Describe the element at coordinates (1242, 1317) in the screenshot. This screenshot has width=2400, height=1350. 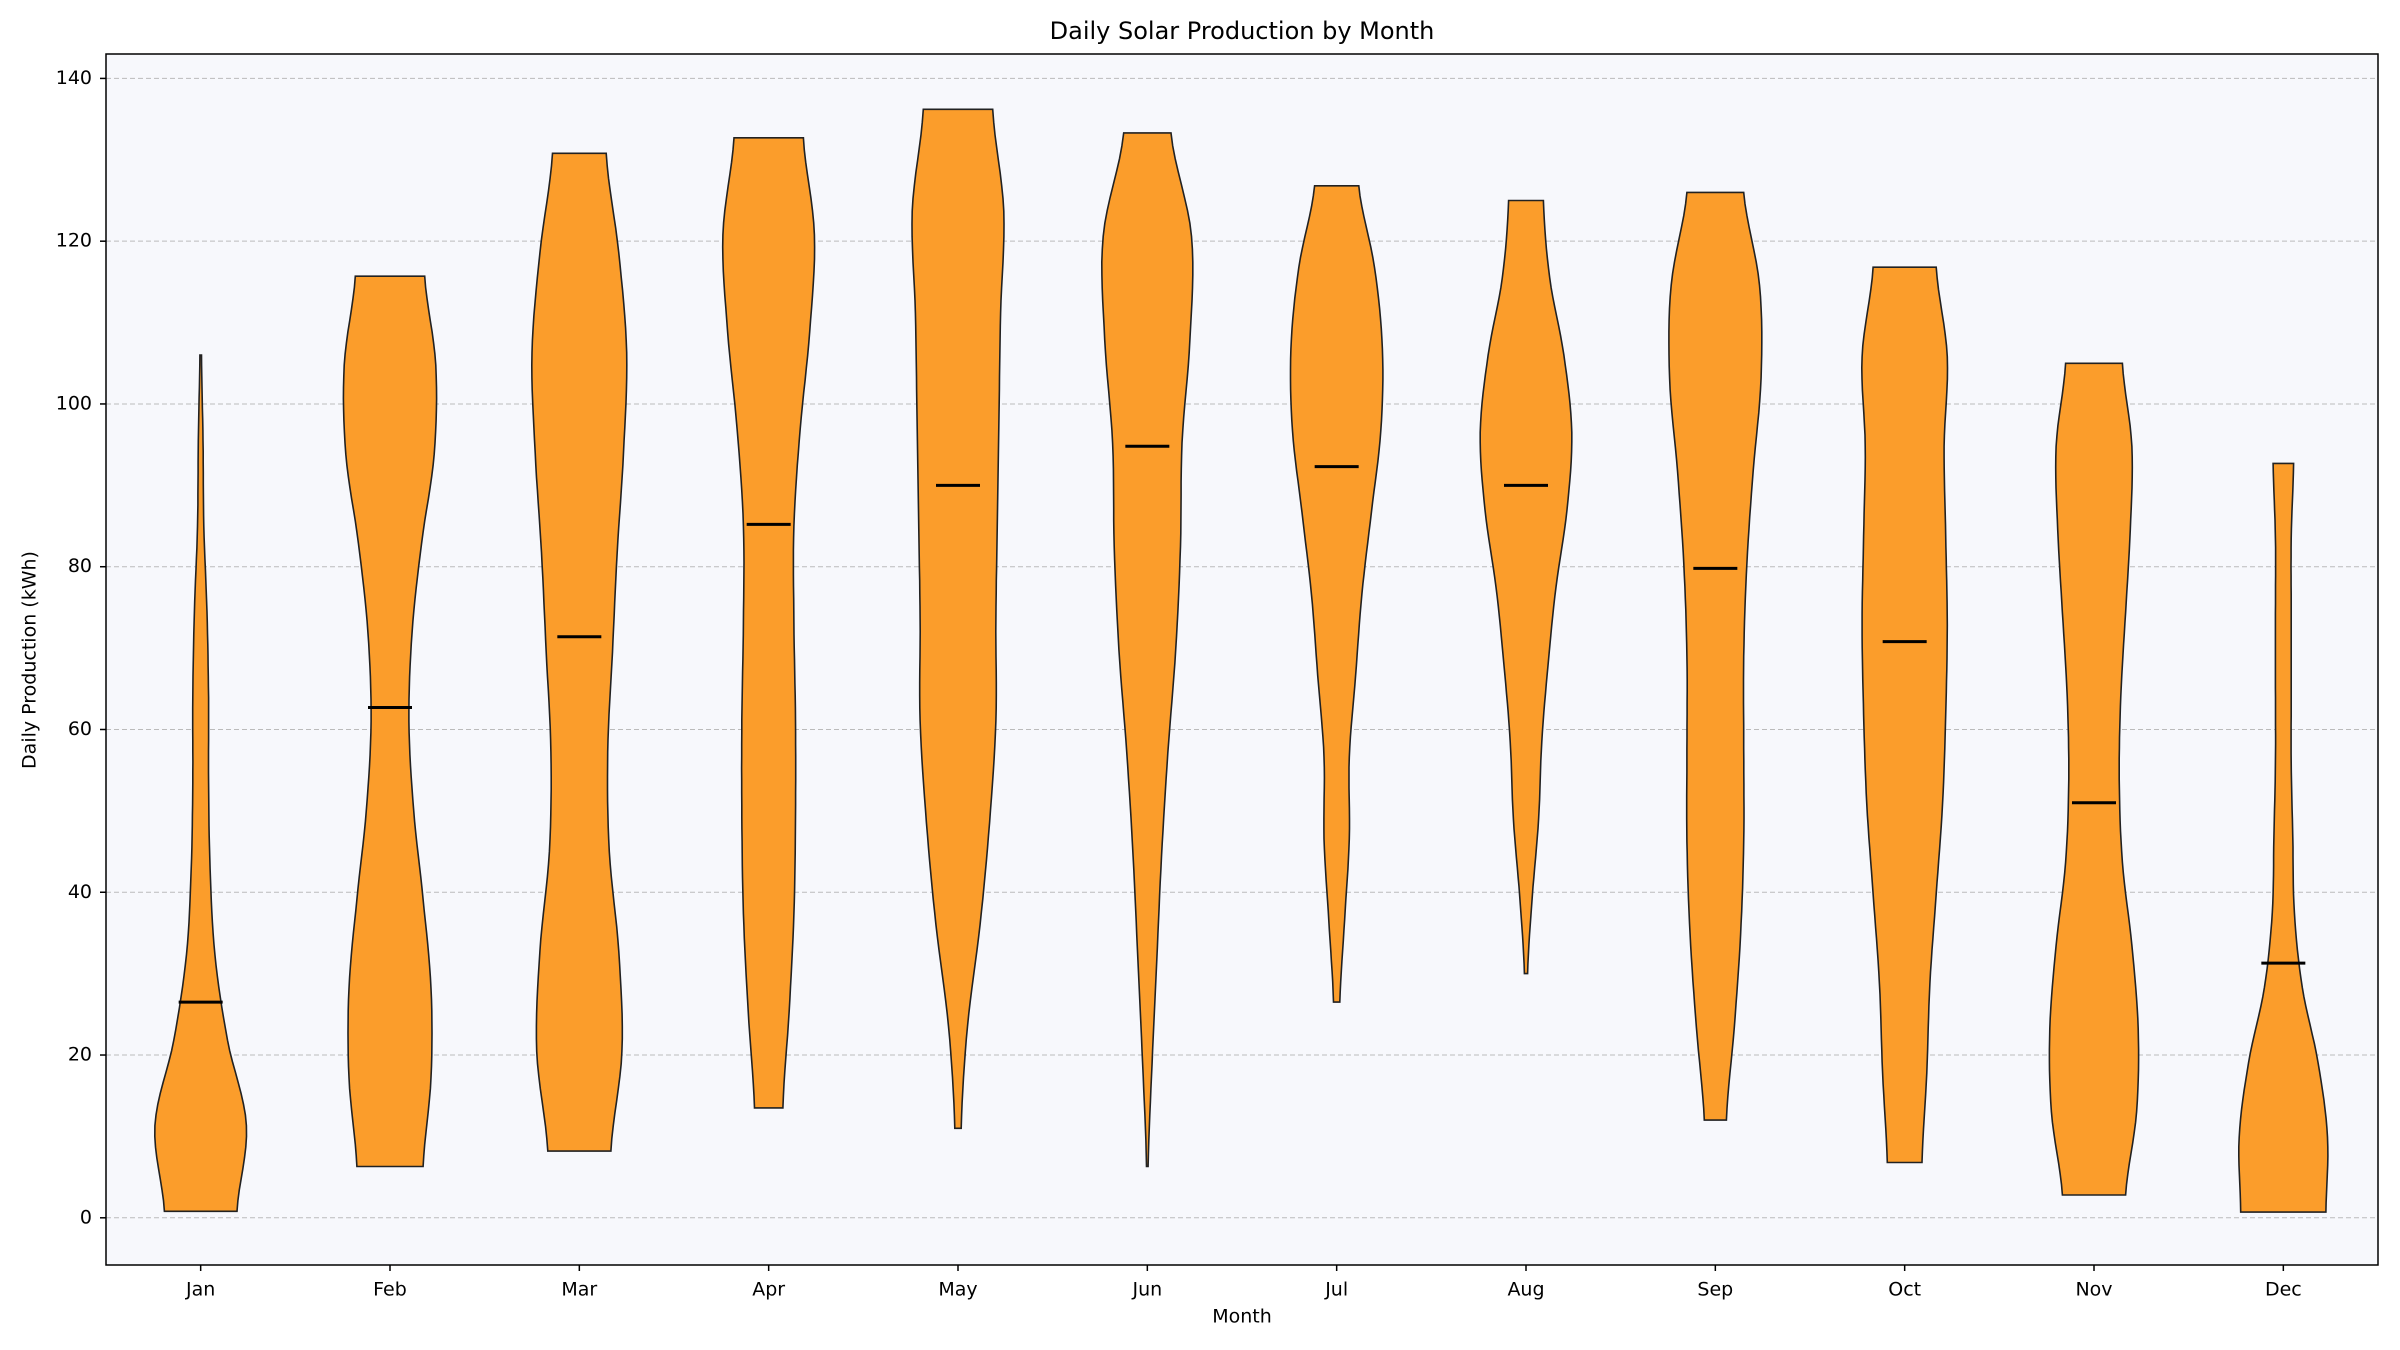
I see `x-axis-label: Month` at that location.